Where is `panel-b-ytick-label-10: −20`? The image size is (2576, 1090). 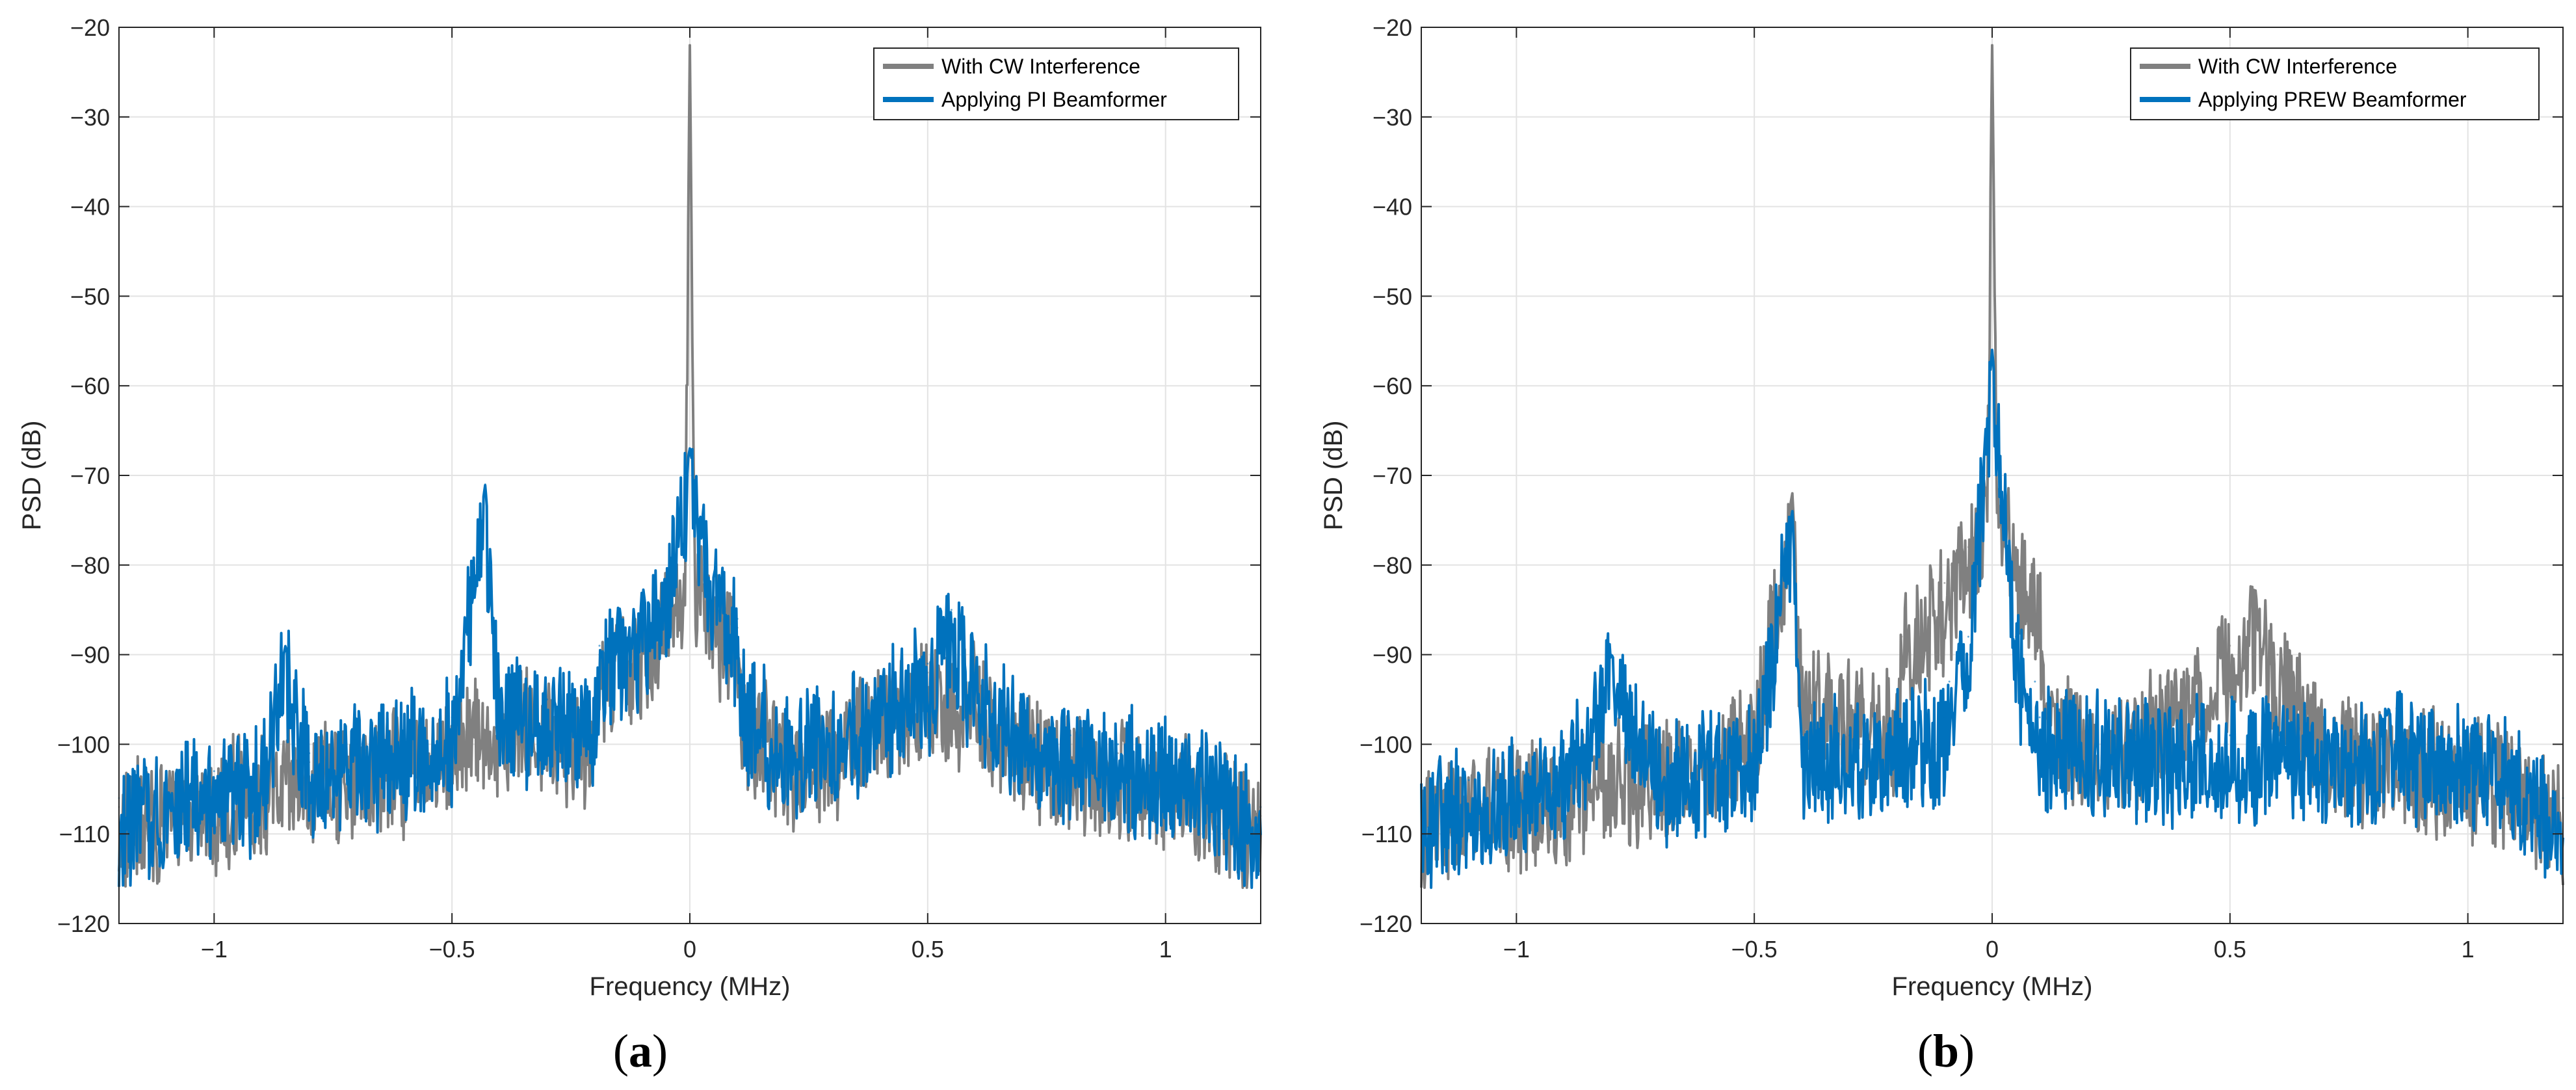 panel-b-ytick-label-10: −20 is located at coordinates (1392, 27).